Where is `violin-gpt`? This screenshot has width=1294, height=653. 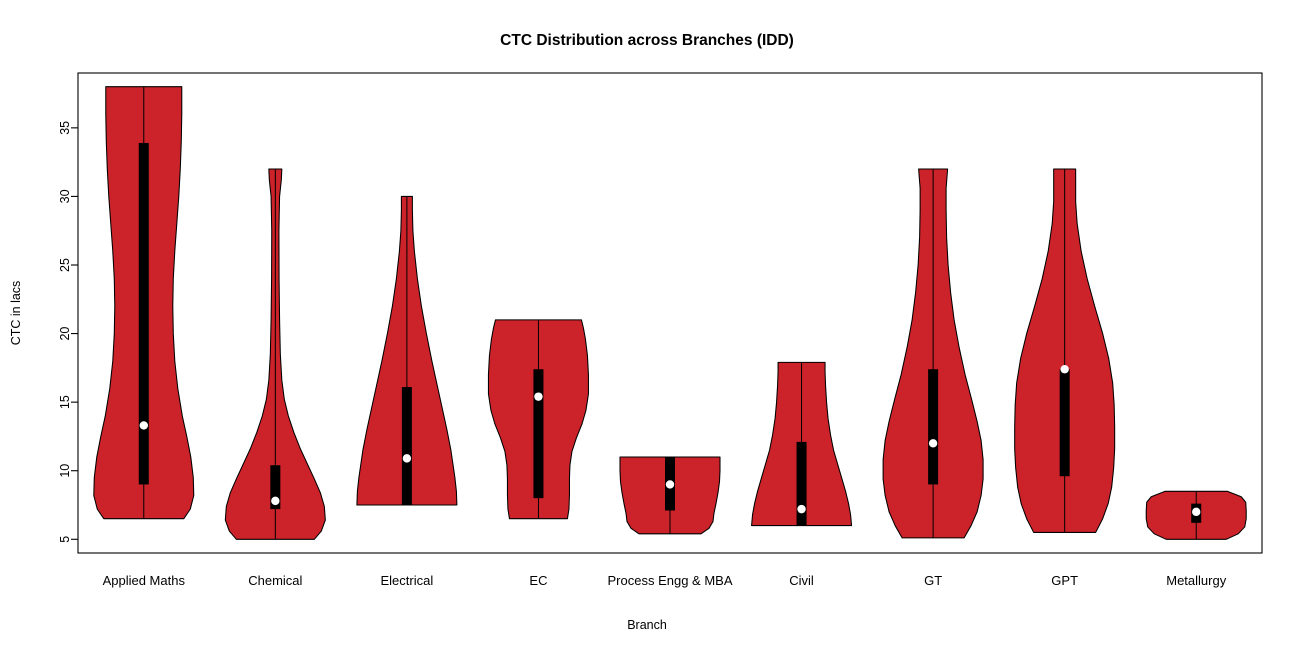
violin-gpt is located at coordinates (1065, 350).